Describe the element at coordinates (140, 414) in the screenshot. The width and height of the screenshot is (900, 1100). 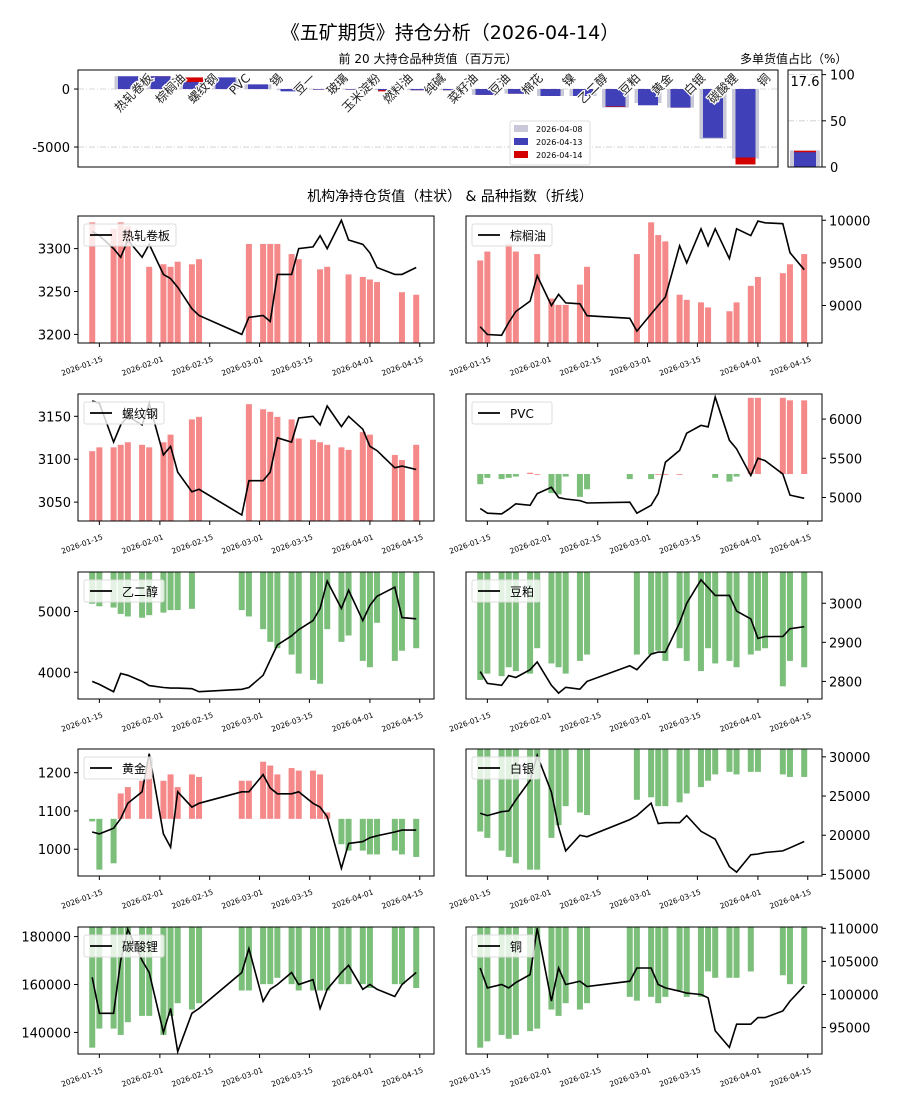
I see `legend-label: 螺纹钢` at that location.